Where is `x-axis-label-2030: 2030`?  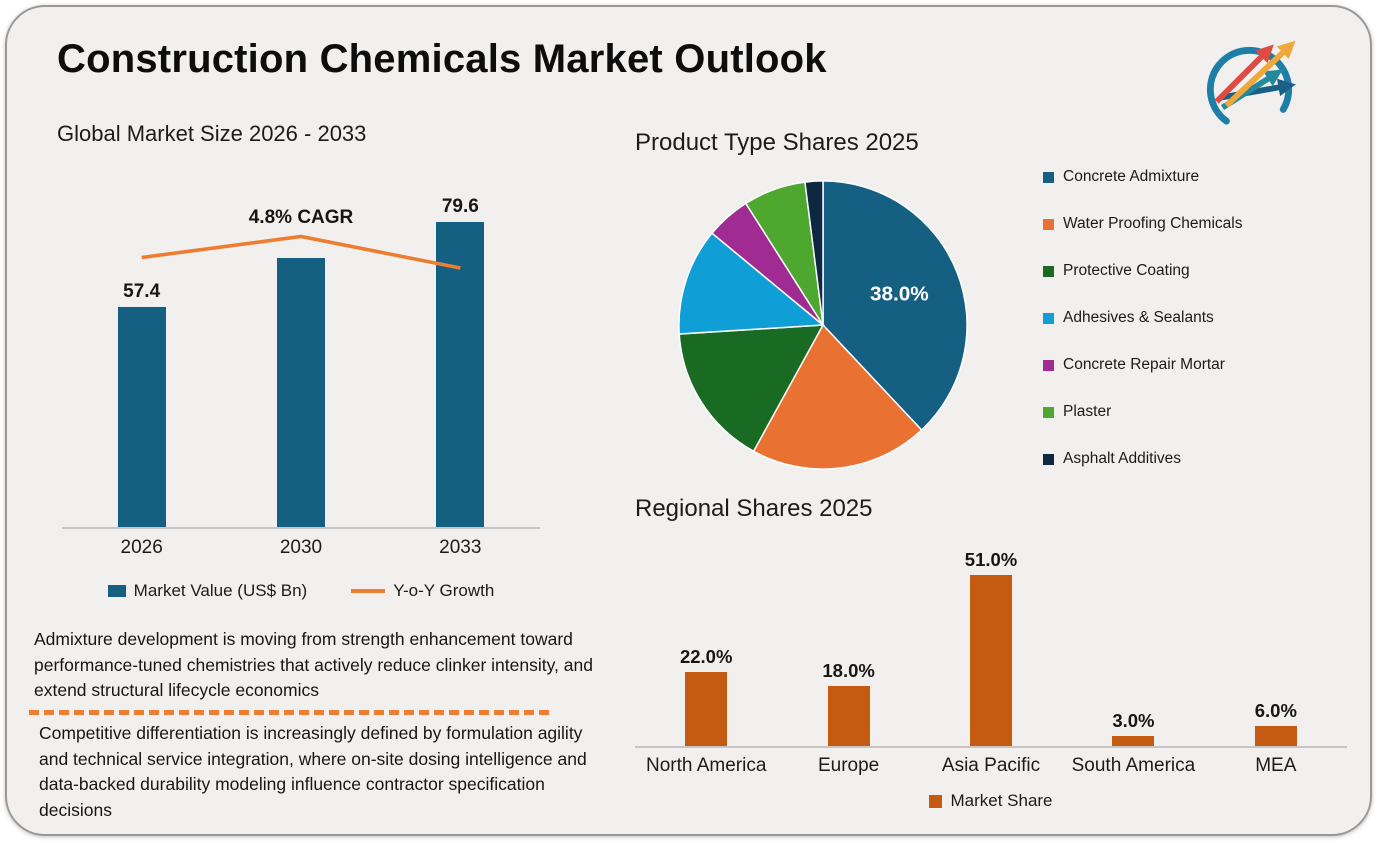
x-axis-label-2030: 2030 is located at coordinates (301, 547).